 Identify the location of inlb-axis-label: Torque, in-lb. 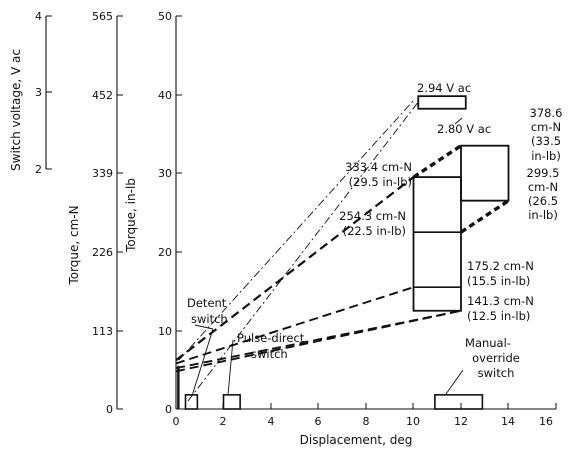
(131, 215).